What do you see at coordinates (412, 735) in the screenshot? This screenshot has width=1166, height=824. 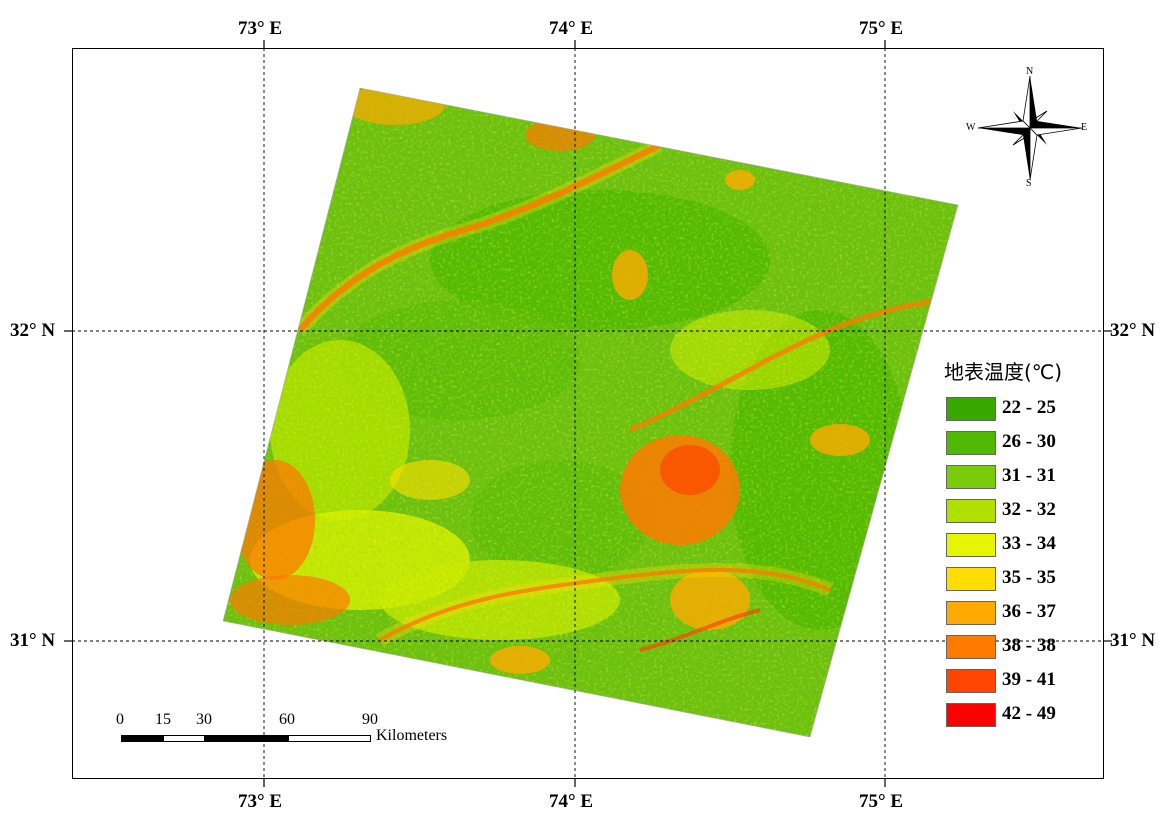 I see `scale-units-label: Kilometers` at bounding box center [412, 735].